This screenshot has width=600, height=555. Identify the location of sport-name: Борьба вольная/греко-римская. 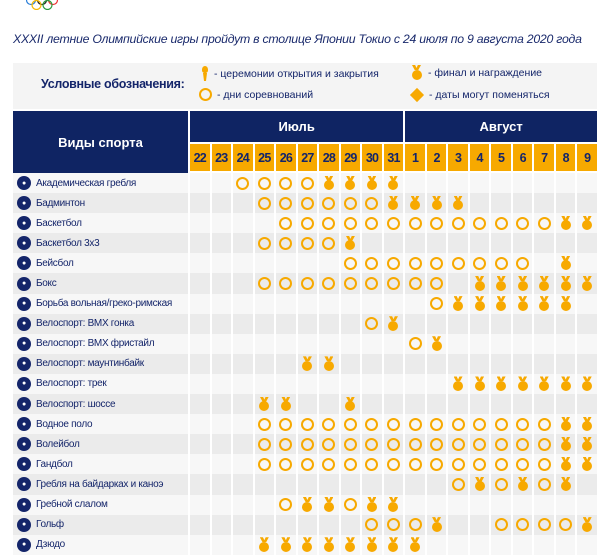
(104, 304).